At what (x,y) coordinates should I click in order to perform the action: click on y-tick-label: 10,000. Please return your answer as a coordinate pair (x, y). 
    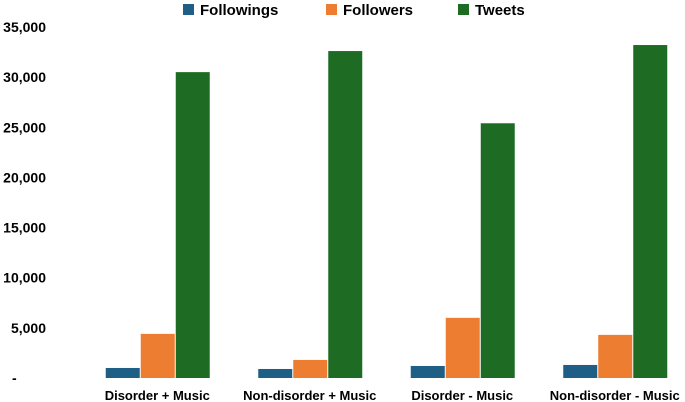
    Looking at the image, I should click on (24, 278).